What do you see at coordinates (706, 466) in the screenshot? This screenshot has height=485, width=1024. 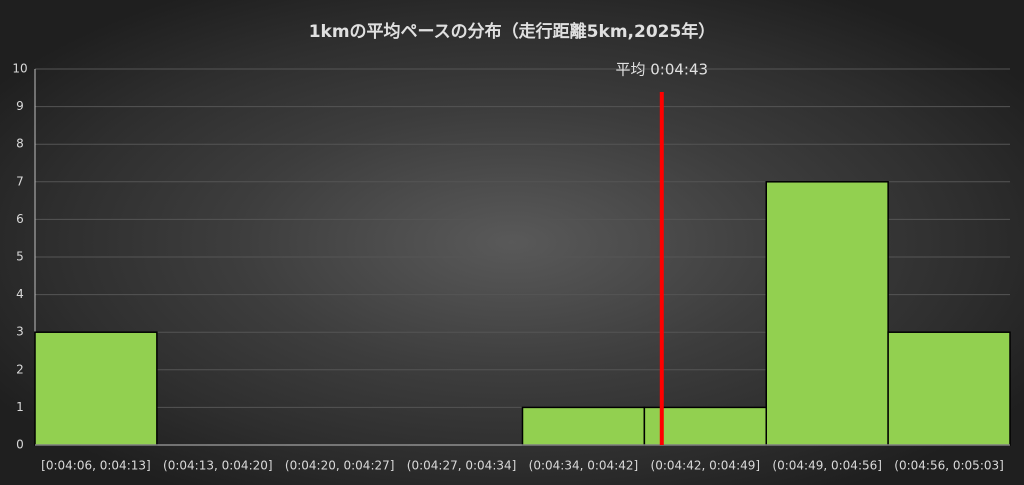 I see `x-tick-label: (0:04:42, 0:04:49]` at bounding box center [706, 466].